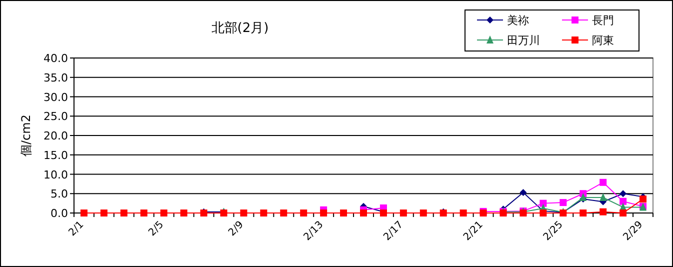 This screenshot has height=267, width=673. What do you see at coordinates (76, 228) in the screenshot?
I see `x-tick-label: 2/1` at bounding box center [76, 228].